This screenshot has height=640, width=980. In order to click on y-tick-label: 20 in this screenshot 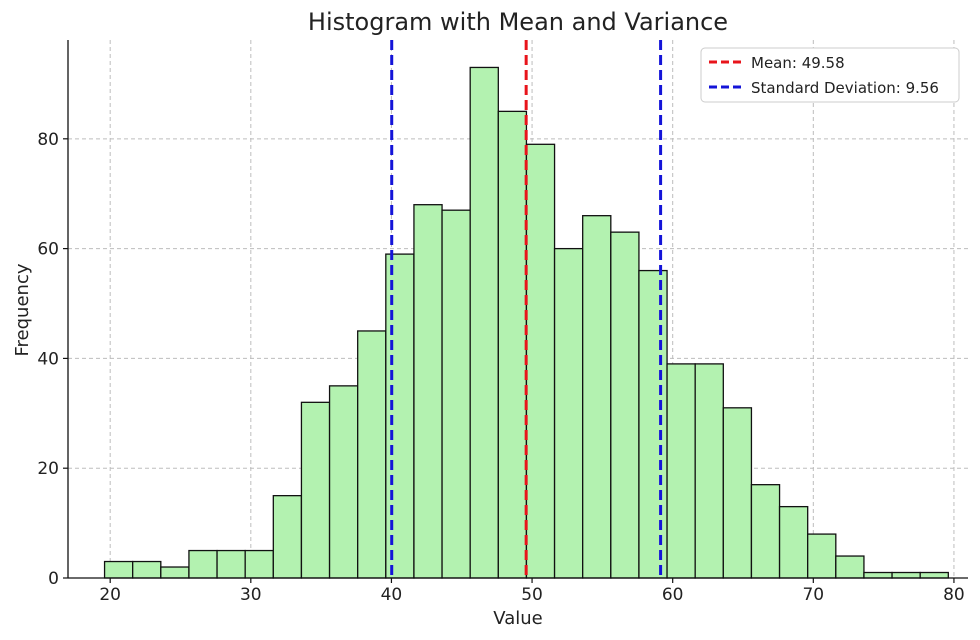, I will do `click(48, 469)`.